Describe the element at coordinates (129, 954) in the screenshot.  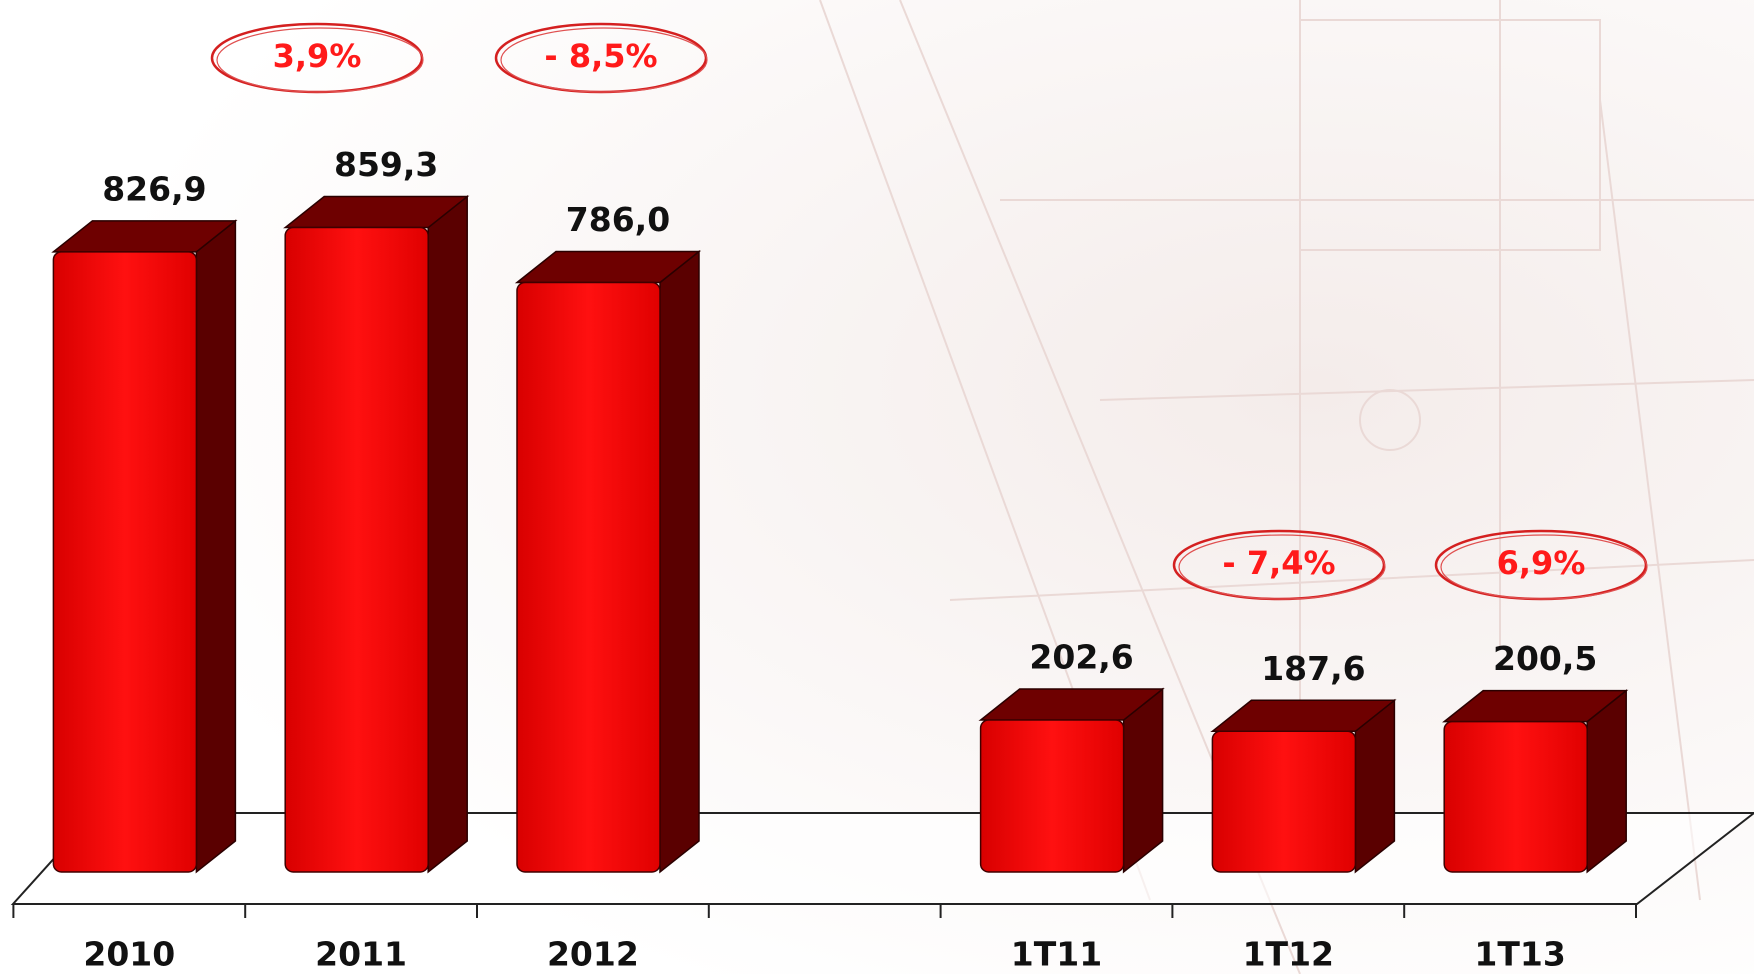
I see `x-tick-label: 2010` at that location.